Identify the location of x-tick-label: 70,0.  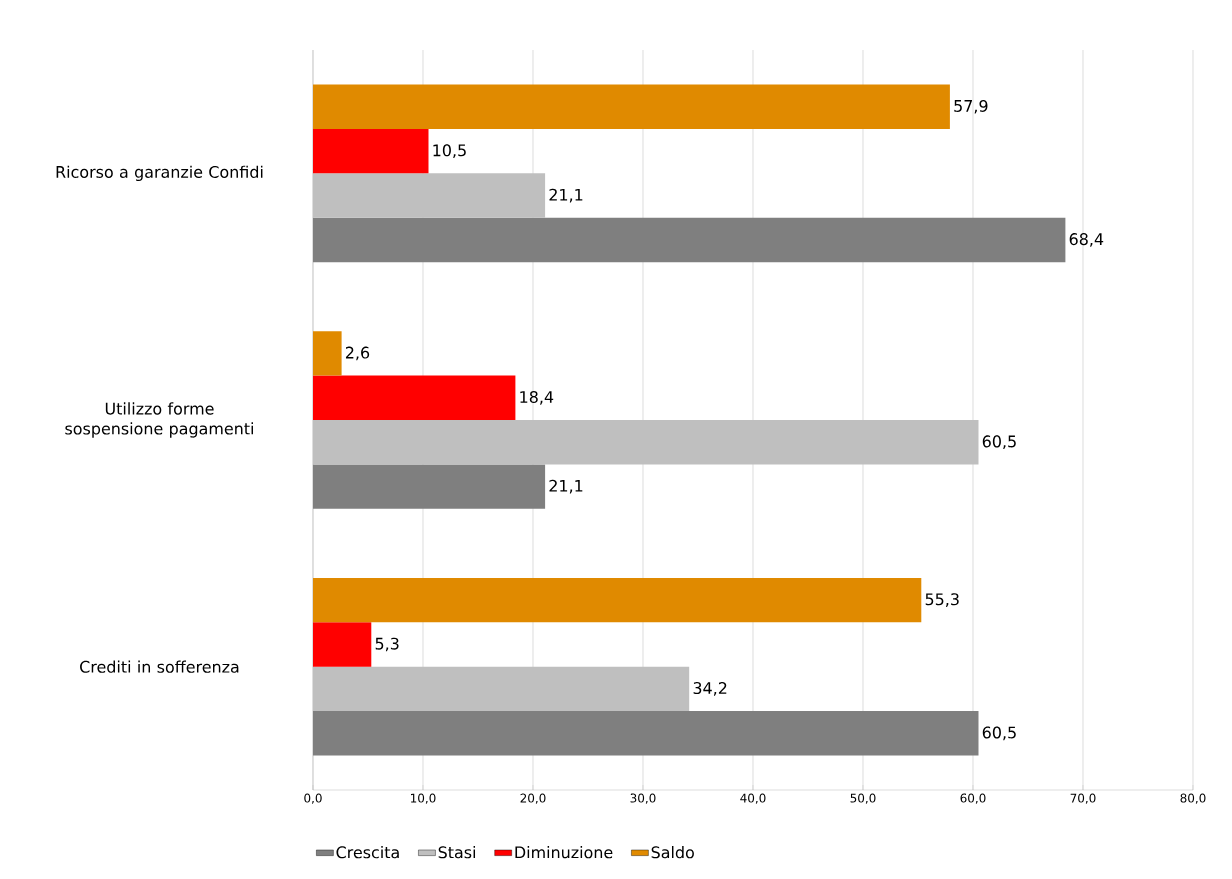
(1083, 798).